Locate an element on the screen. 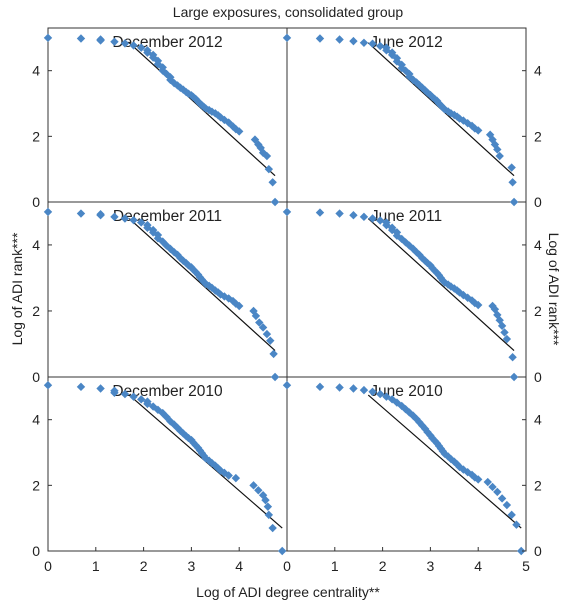 This screenshot has height=605, width=570. panel-4: June 2011 is located at coordinates (400, 294).